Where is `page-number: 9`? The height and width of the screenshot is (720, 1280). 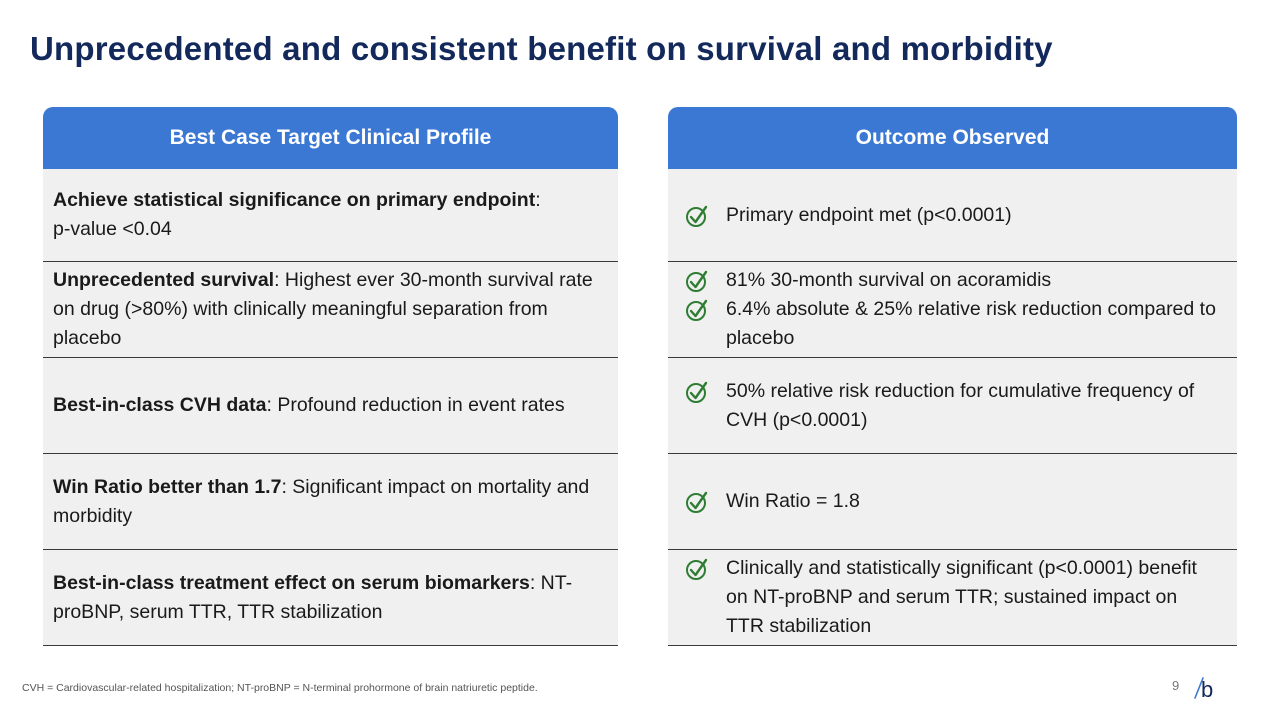 page-number: 9 is located at coordinates (1176, 685).